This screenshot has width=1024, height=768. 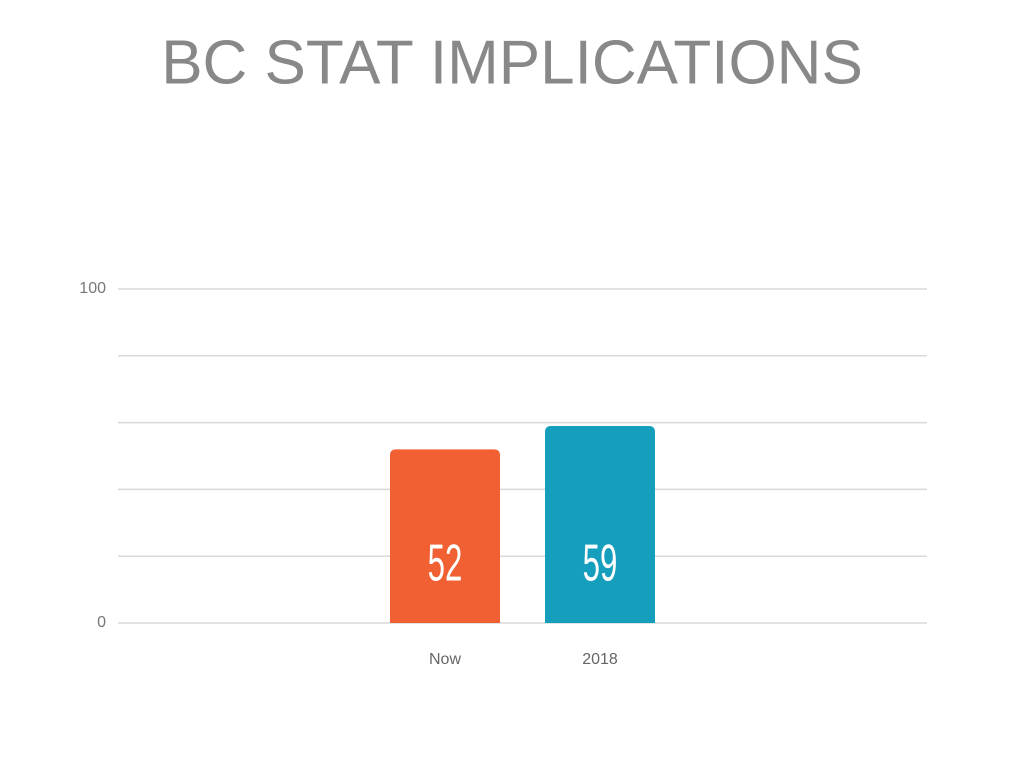 What do you see at coordinates (92, 288) in the screenshot?
I see `y-tick-label: 100` at bounding box center [92, 288].